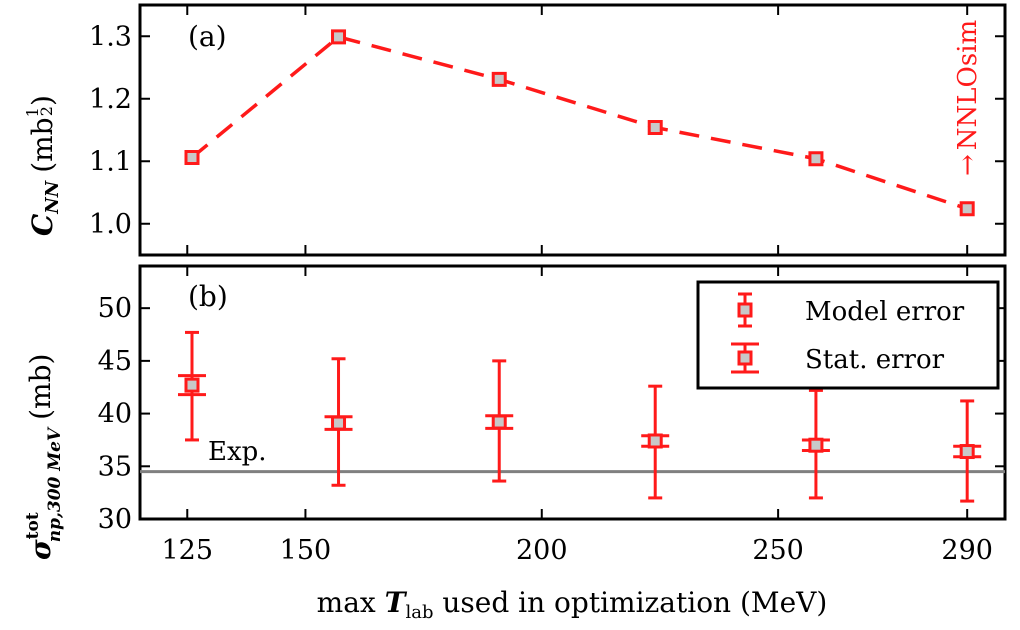 Image resolution: width=1020 pixels, height=630 pixels. Describe the element at coordinates (115, 308) in the screenshot. I see `panel-b-y-tick-label: 50` at that location.